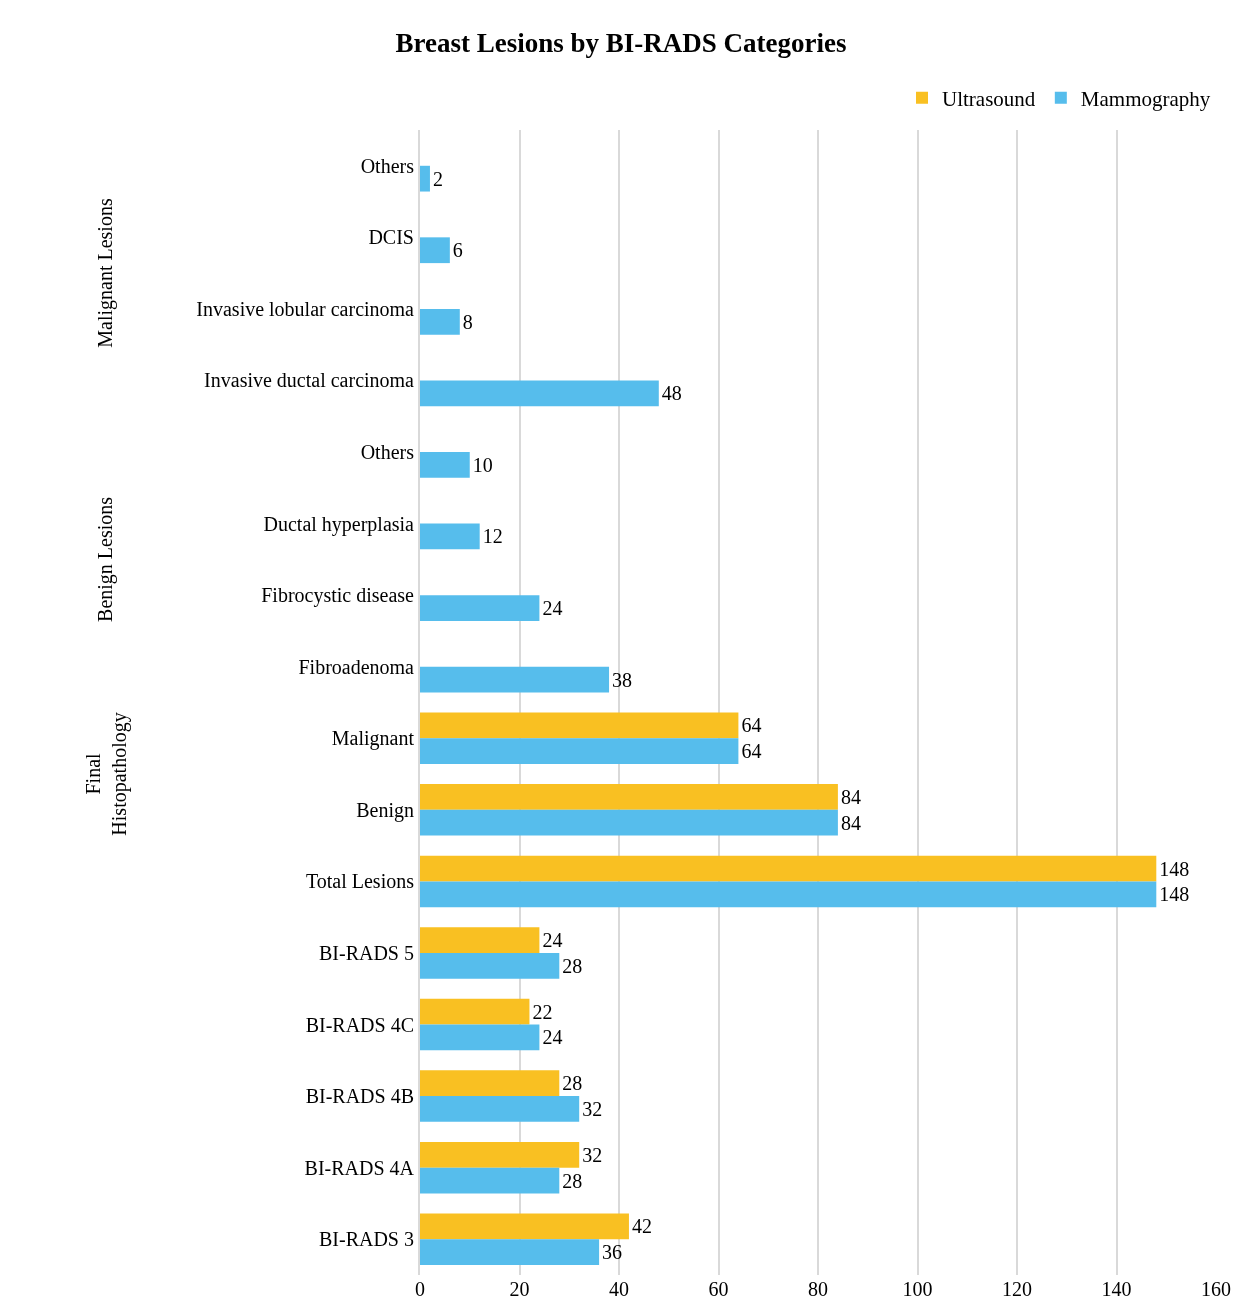 The image size is (1242, 1315). Describe the element at coordinates (542, 1011) in the screenshot. I see `data-label: 22` at that location.